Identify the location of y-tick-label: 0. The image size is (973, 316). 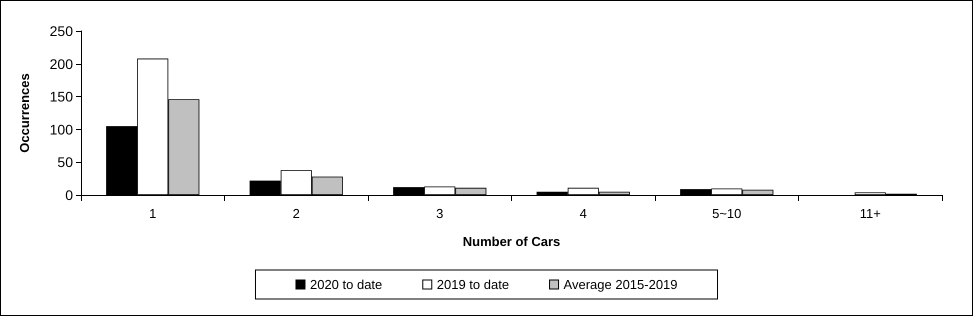
(69, 195).